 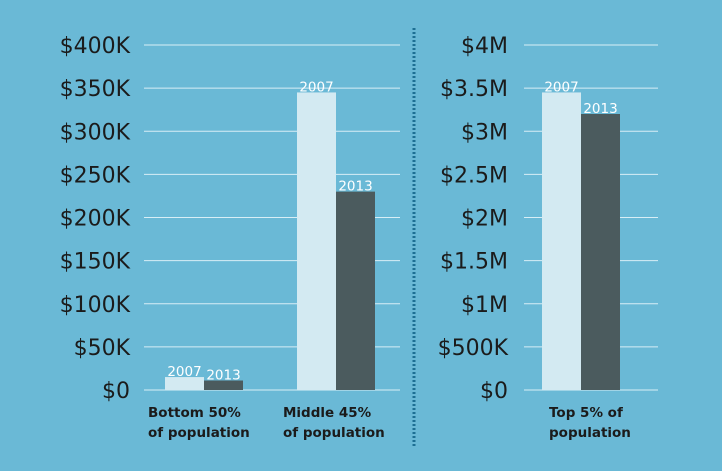 I want to click on y-tick-label: $4M, so click(x=484, y=46).